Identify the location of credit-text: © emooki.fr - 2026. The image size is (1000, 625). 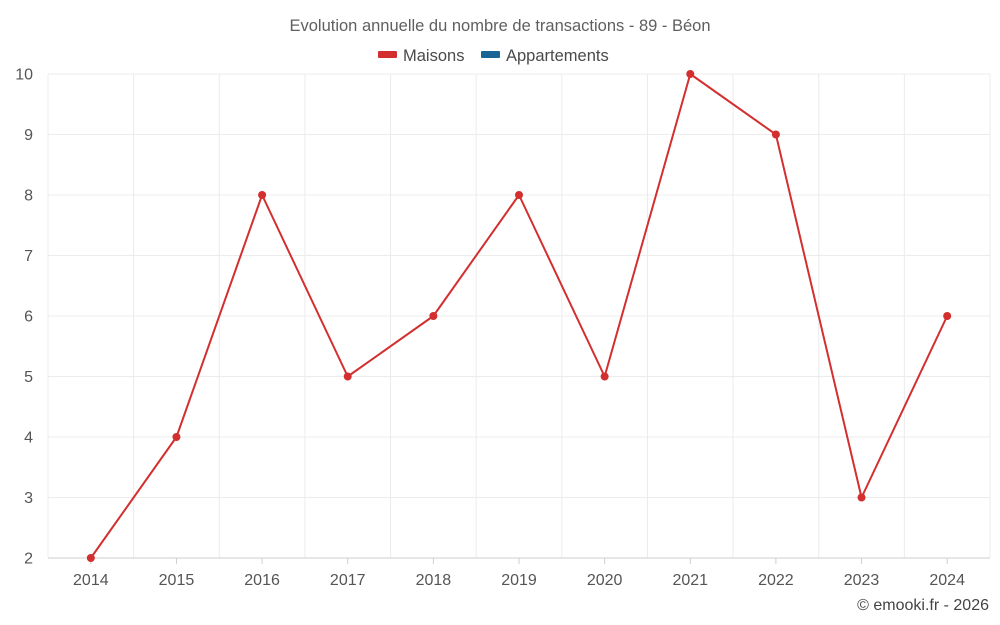
(923, 605).